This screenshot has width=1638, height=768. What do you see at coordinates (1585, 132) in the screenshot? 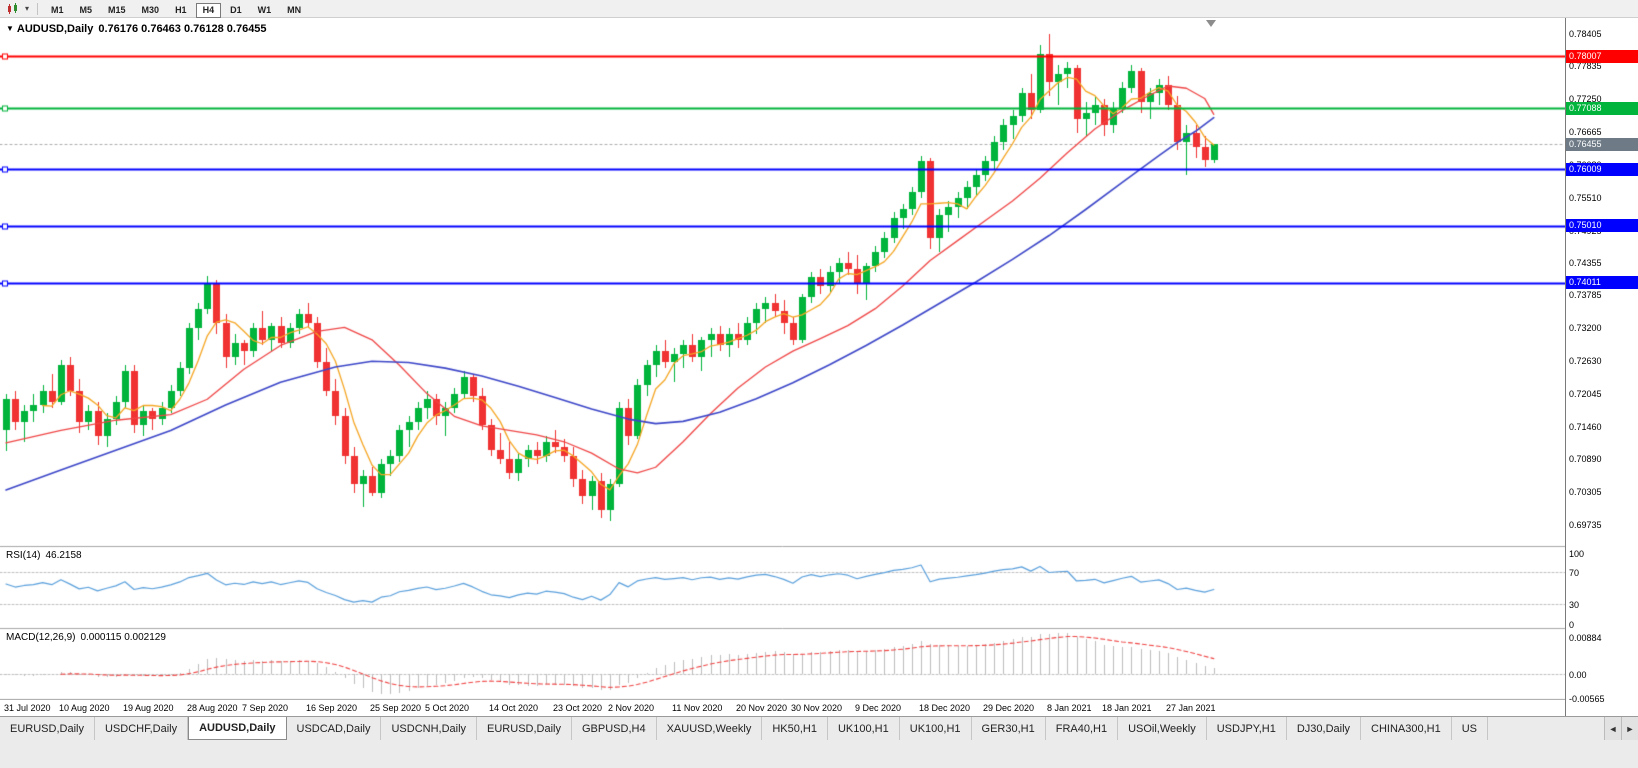
I see `price-axis-label: 0.76665` at bounding box center [1585, 132].